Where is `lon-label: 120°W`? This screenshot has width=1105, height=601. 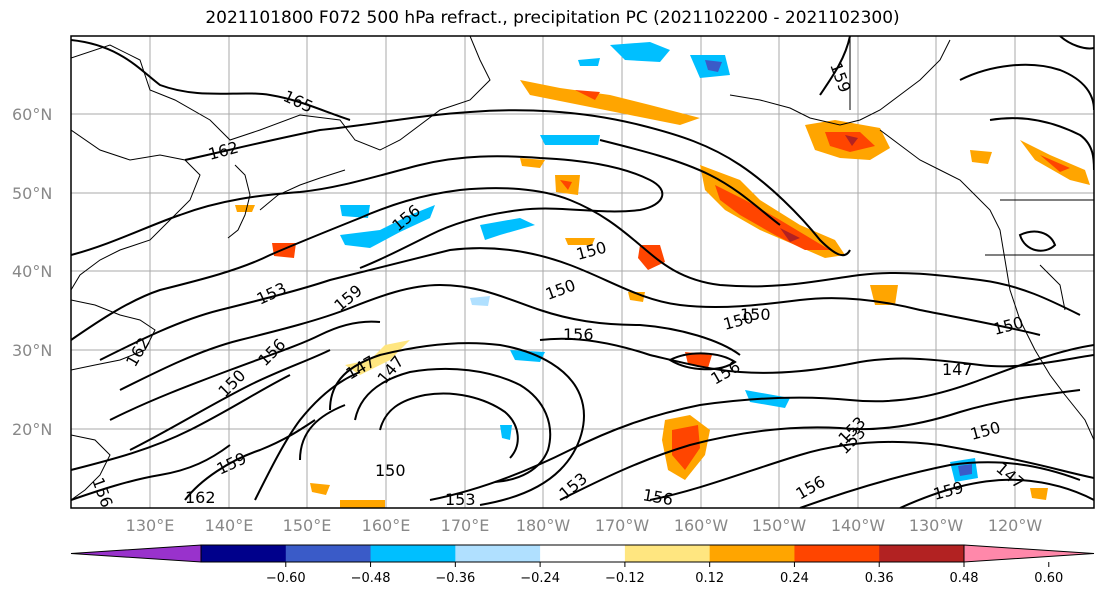 lon-label: 120°W is located at coordinates (1015, 525).